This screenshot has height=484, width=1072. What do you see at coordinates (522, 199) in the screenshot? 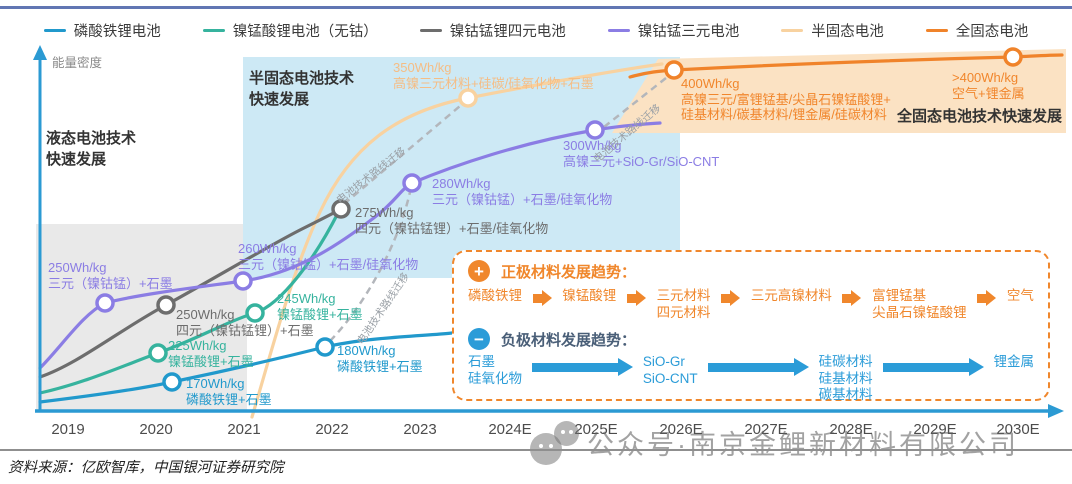
I see `data-point-label-line: 三元（镍钴锰）+石墨/硅氧化物` at bounding box center [522, 199].